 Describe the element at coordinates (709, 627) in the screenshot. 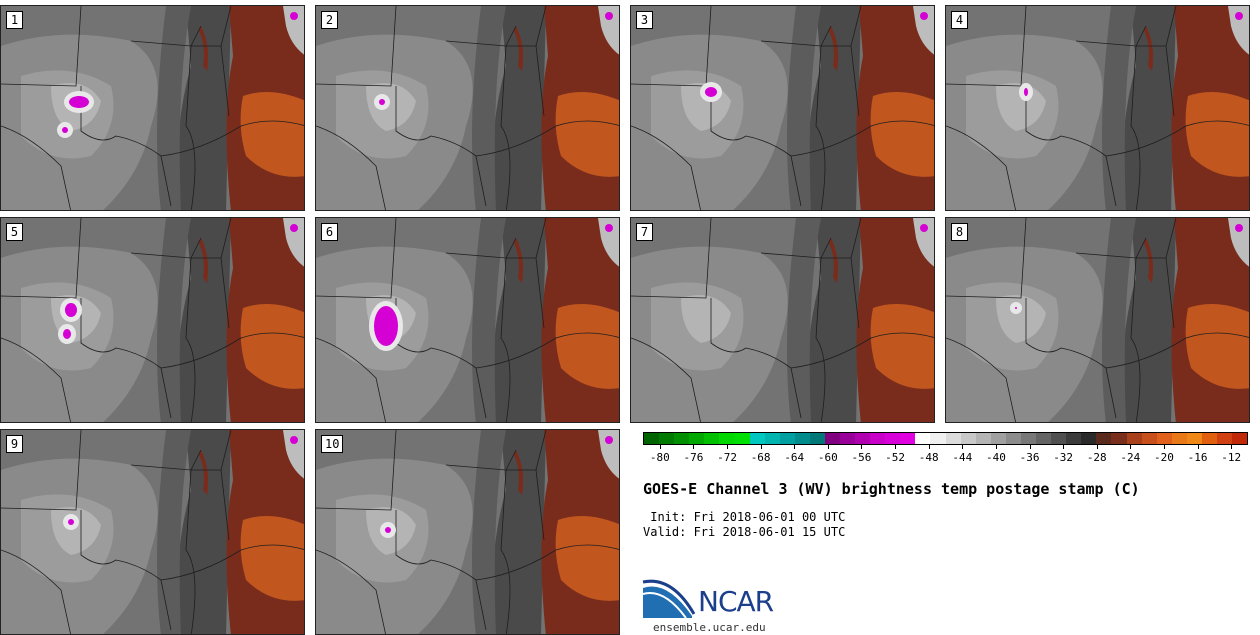

I see `site-url: ensemble.ucar.edu` at that location.